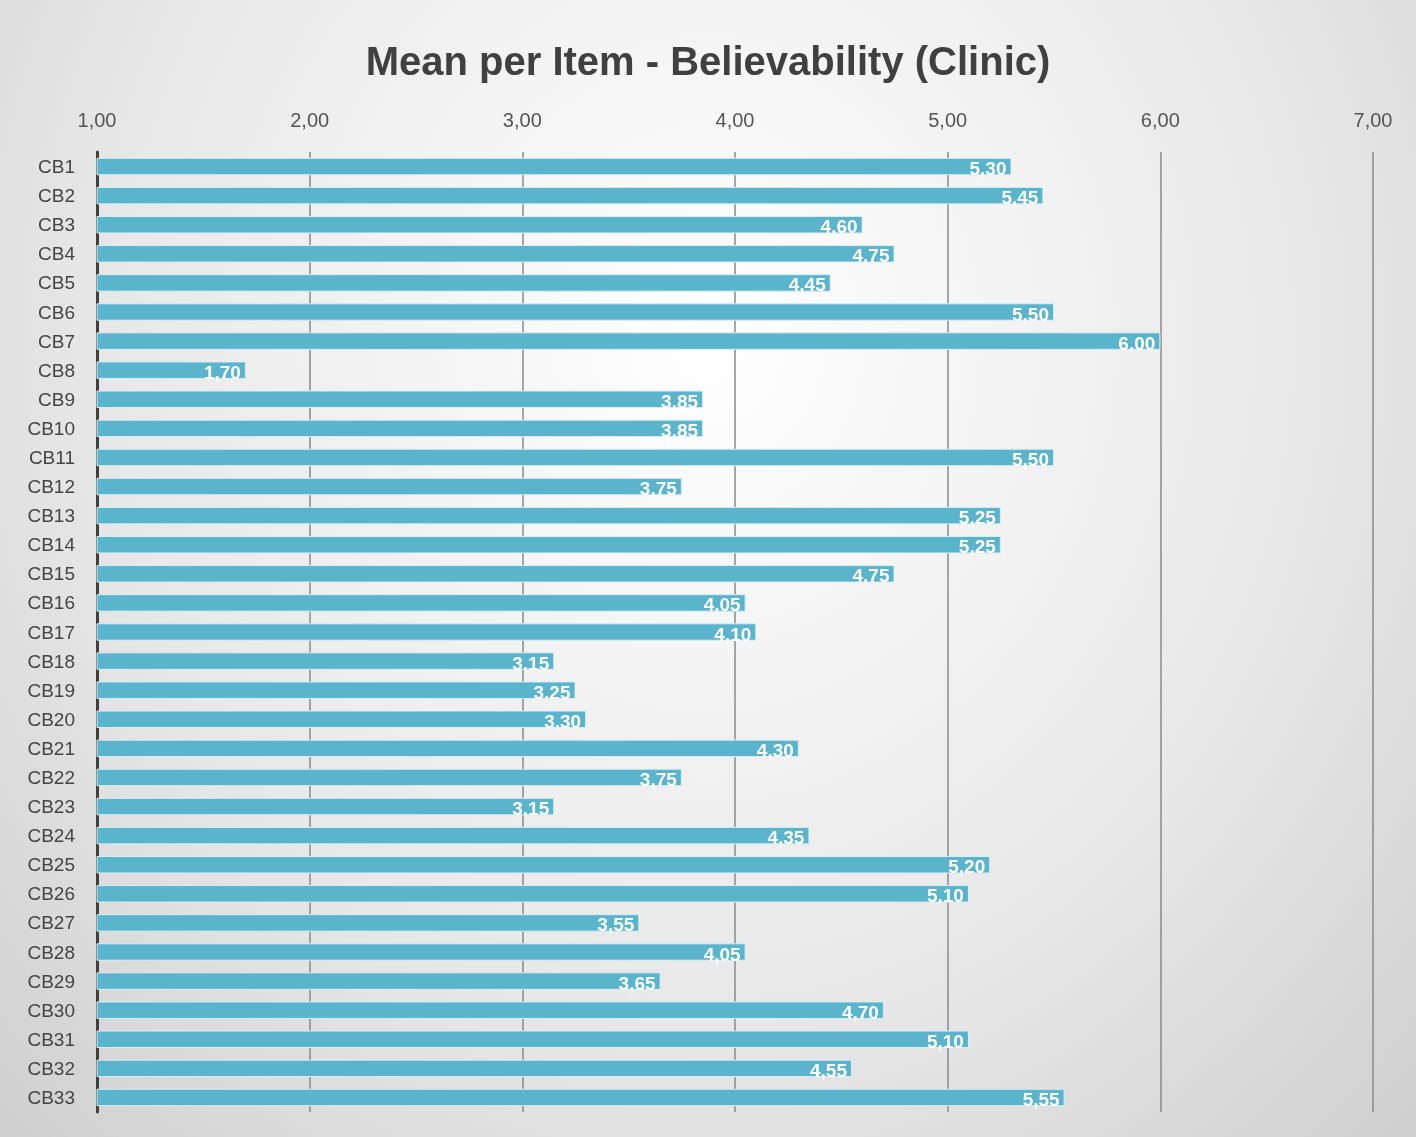  Describe the element at coordinates (51, 661) in the screenshot. I see `y-tick-label: CB18` at that location.